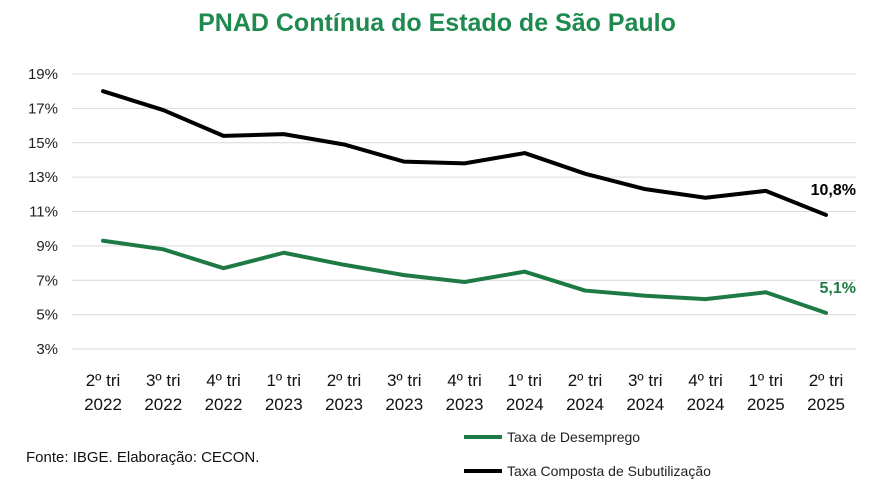 The width and height of the screenshot is (886, 494). What do you see at coordinates (833, 239) in the screenshot?
I see `end-labels: 5,1% 10,8%` at bounding box center [833, 239].